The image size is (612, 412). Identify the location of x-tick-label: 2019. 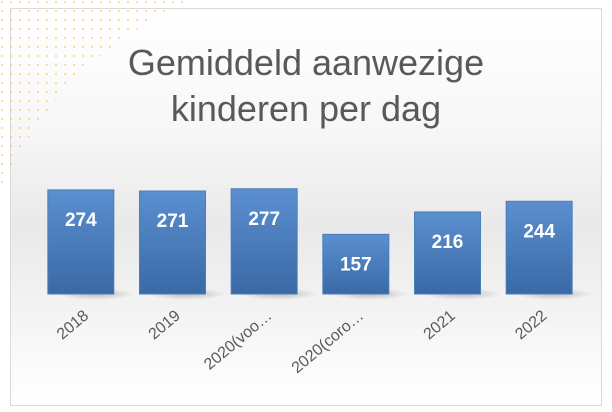
(165, 325).